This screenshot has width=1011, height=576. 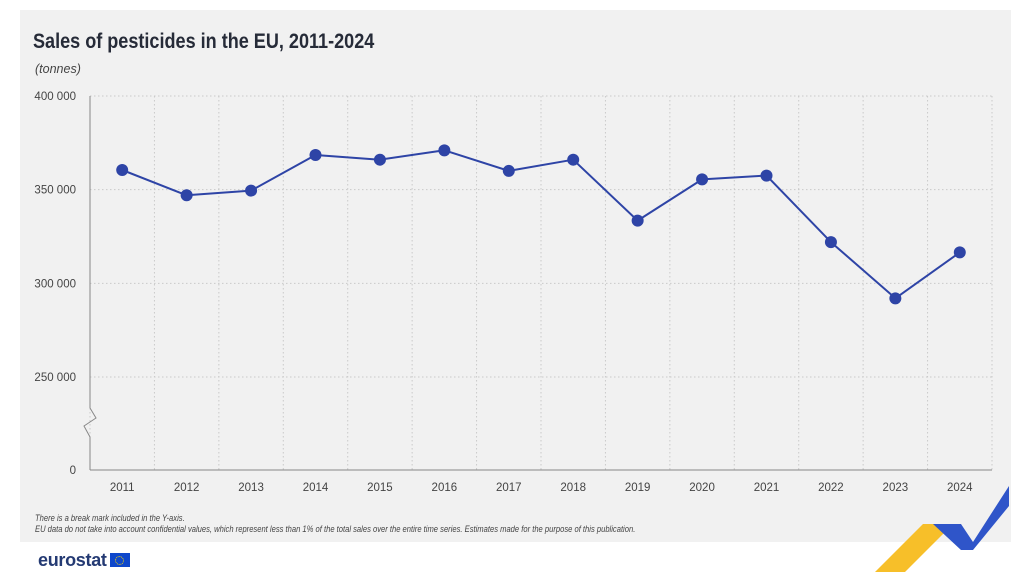 I want to click on y-tick-label: 400 000, so click(x=55, y=97).